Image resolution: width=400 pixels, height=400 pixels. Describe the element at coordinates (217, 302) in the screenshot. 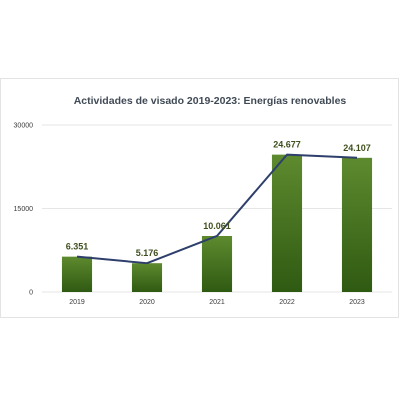

I see `x-tick-label-2021: 2021` at that location.